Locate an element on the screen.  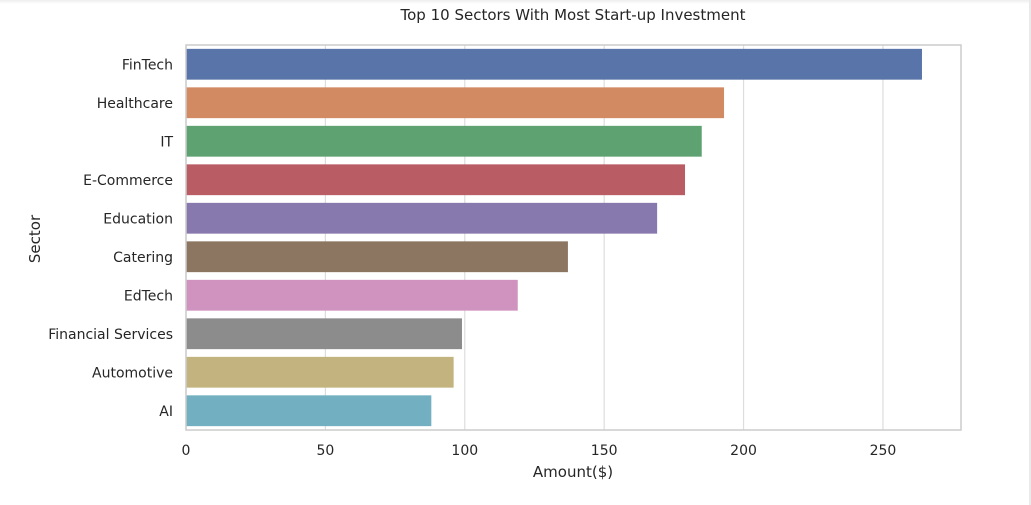
y-tick-label: Automotive is located at coordinates (132, 373).